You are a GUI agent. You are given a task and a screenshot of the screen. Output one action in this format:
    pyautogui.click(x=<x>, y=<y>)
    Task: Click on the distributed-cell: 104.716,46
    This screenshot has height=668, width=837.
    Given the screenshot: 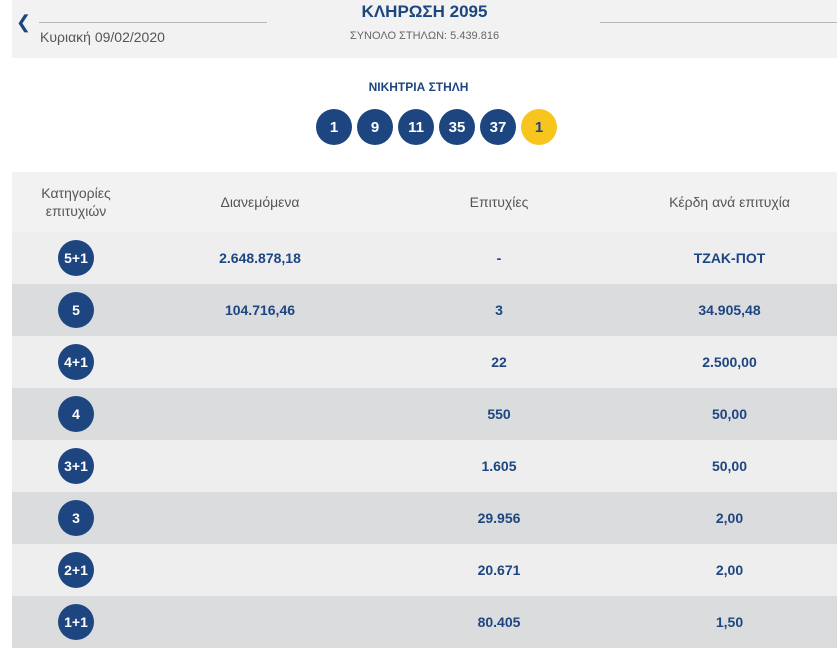 What is the action you would take?
    pyautogui.click(x=260, y=310)
    